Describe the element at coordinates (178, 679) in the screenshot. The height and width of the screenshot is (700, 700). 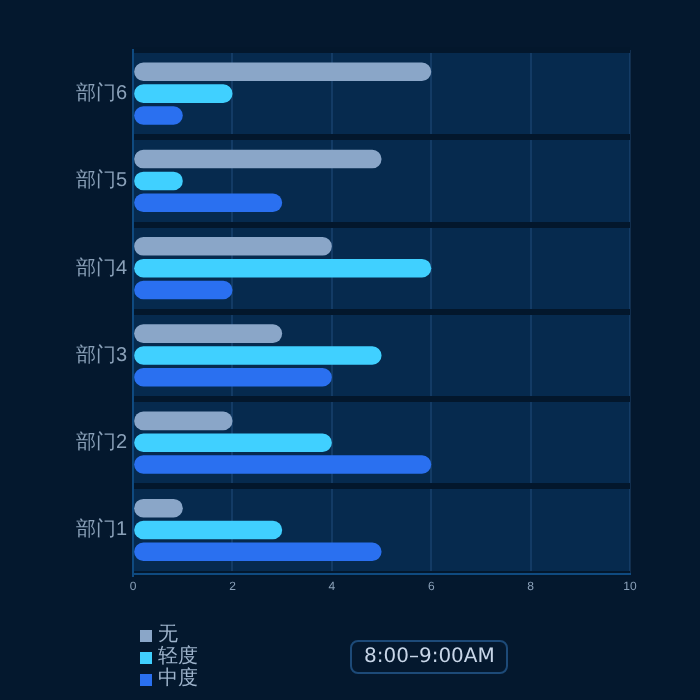
I see `legend-label: 中度` at that location.